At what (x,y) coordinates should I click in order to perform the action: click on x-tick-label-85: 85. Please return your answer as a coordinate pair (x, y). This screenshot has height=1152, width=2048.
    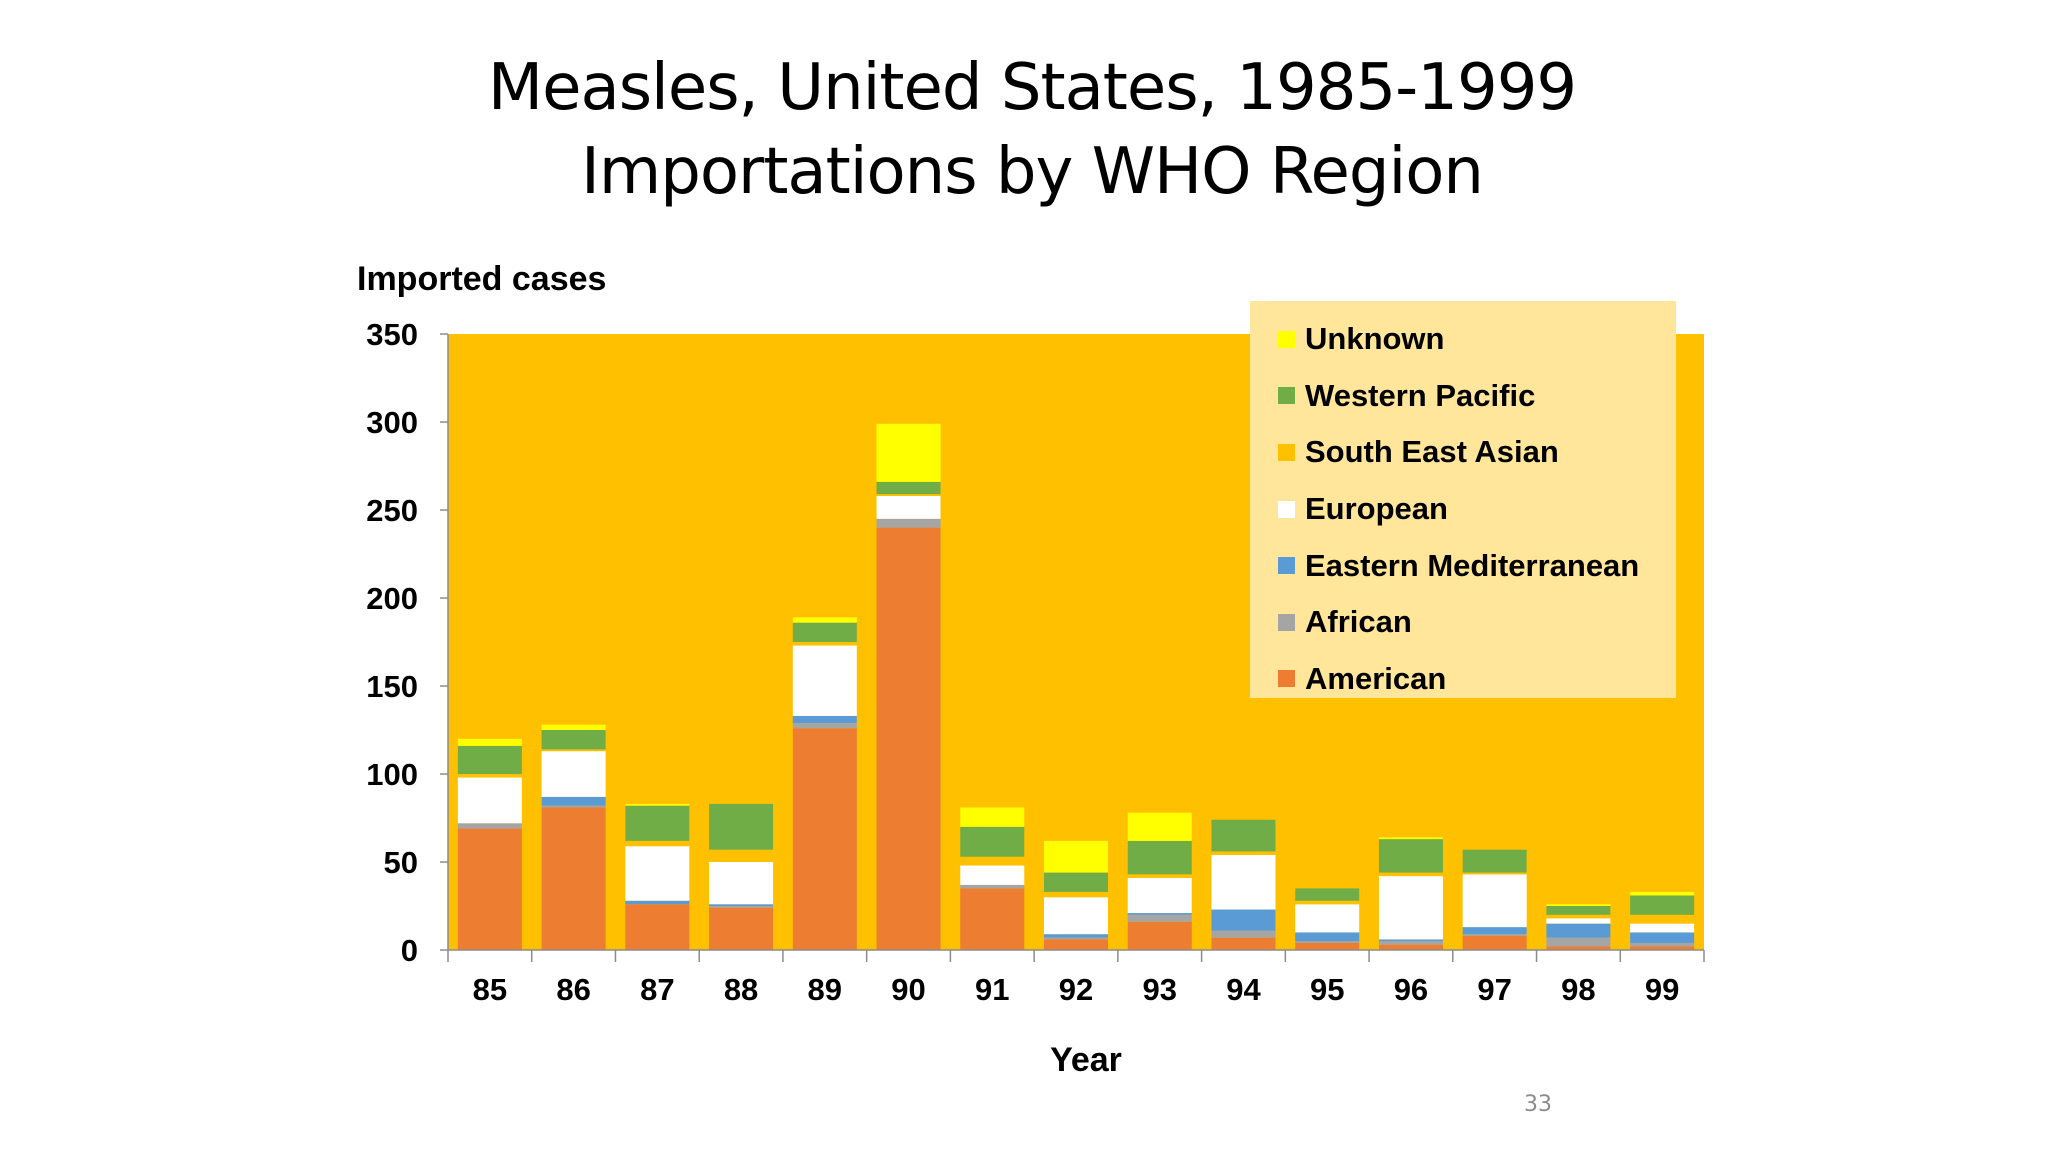
    Looking at the image, I should click on (490, 989).